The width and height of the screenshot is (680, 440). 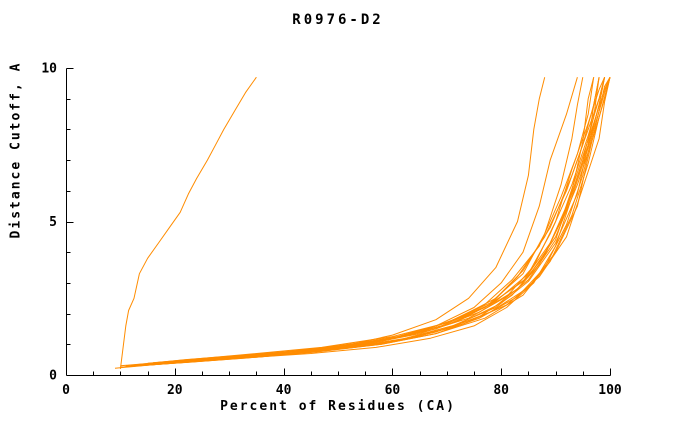 I want to click on y-tick-label: 10, so click(x=49, y=69).